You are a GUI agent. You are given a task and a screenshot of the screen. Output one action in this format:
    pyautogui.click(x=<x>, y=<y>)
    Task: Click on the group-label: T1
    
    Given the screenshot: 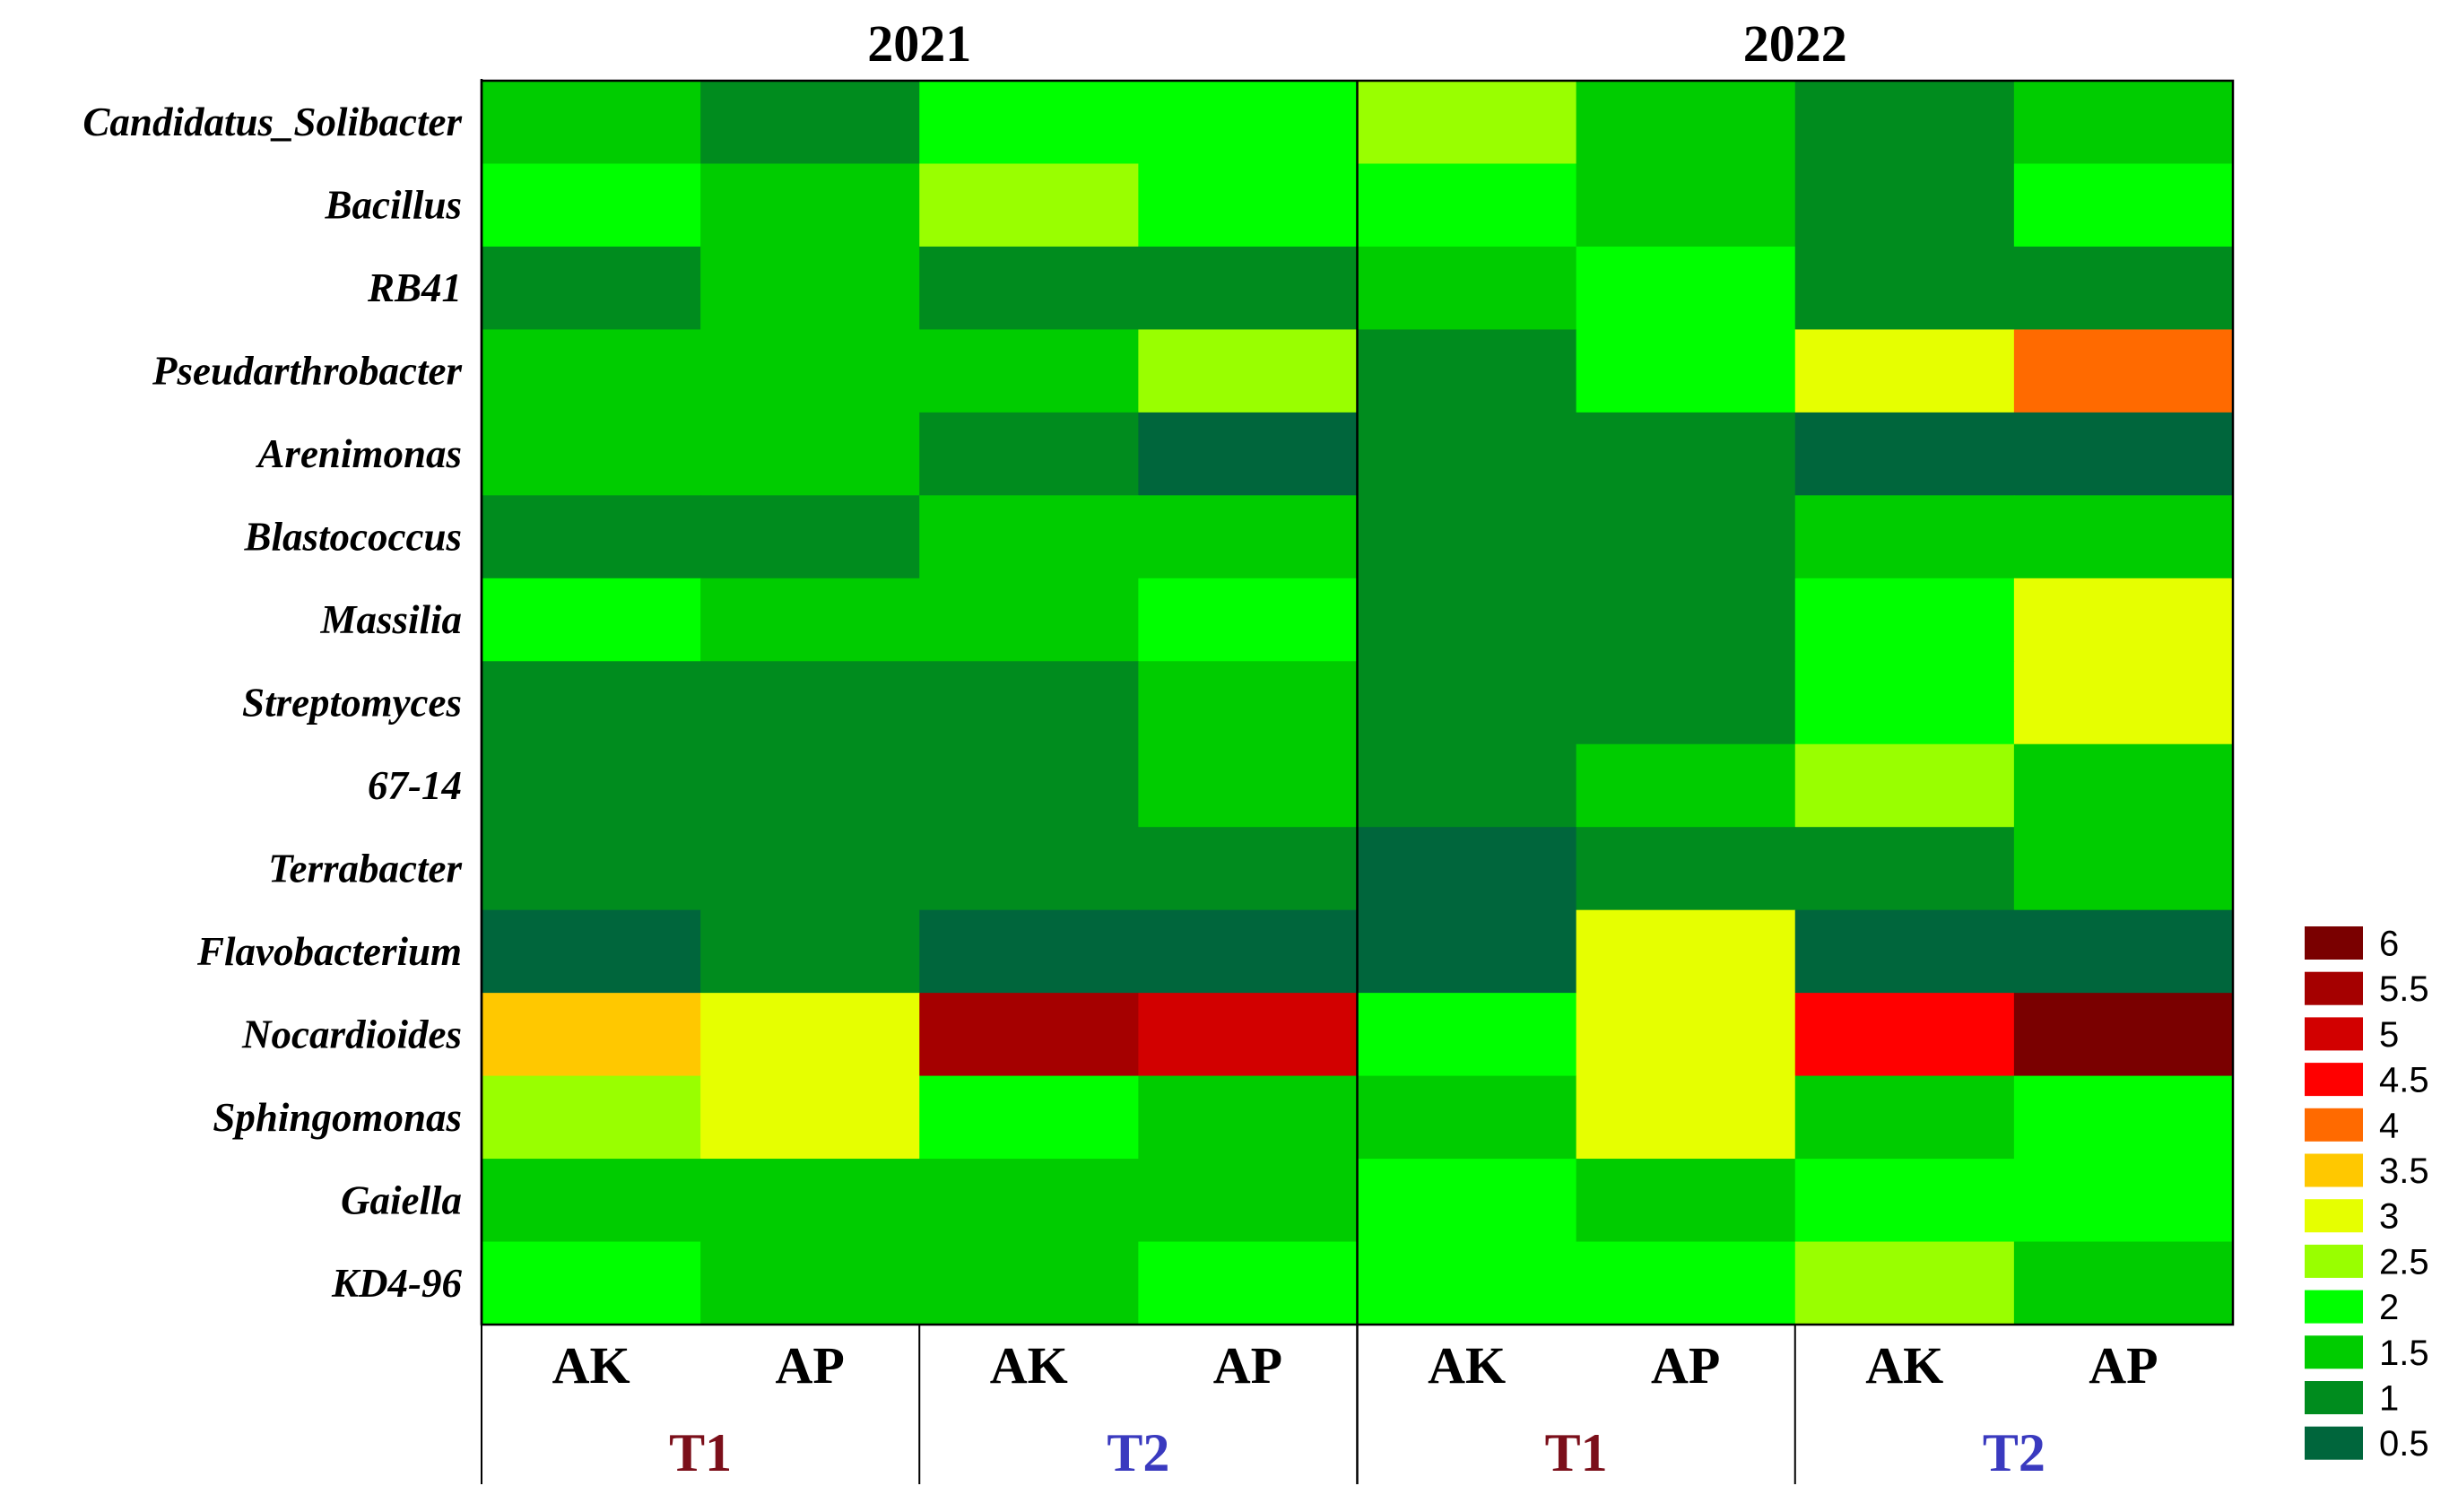 What is the action you would take?
    pyautogui.click(x=700, y=1452)
    